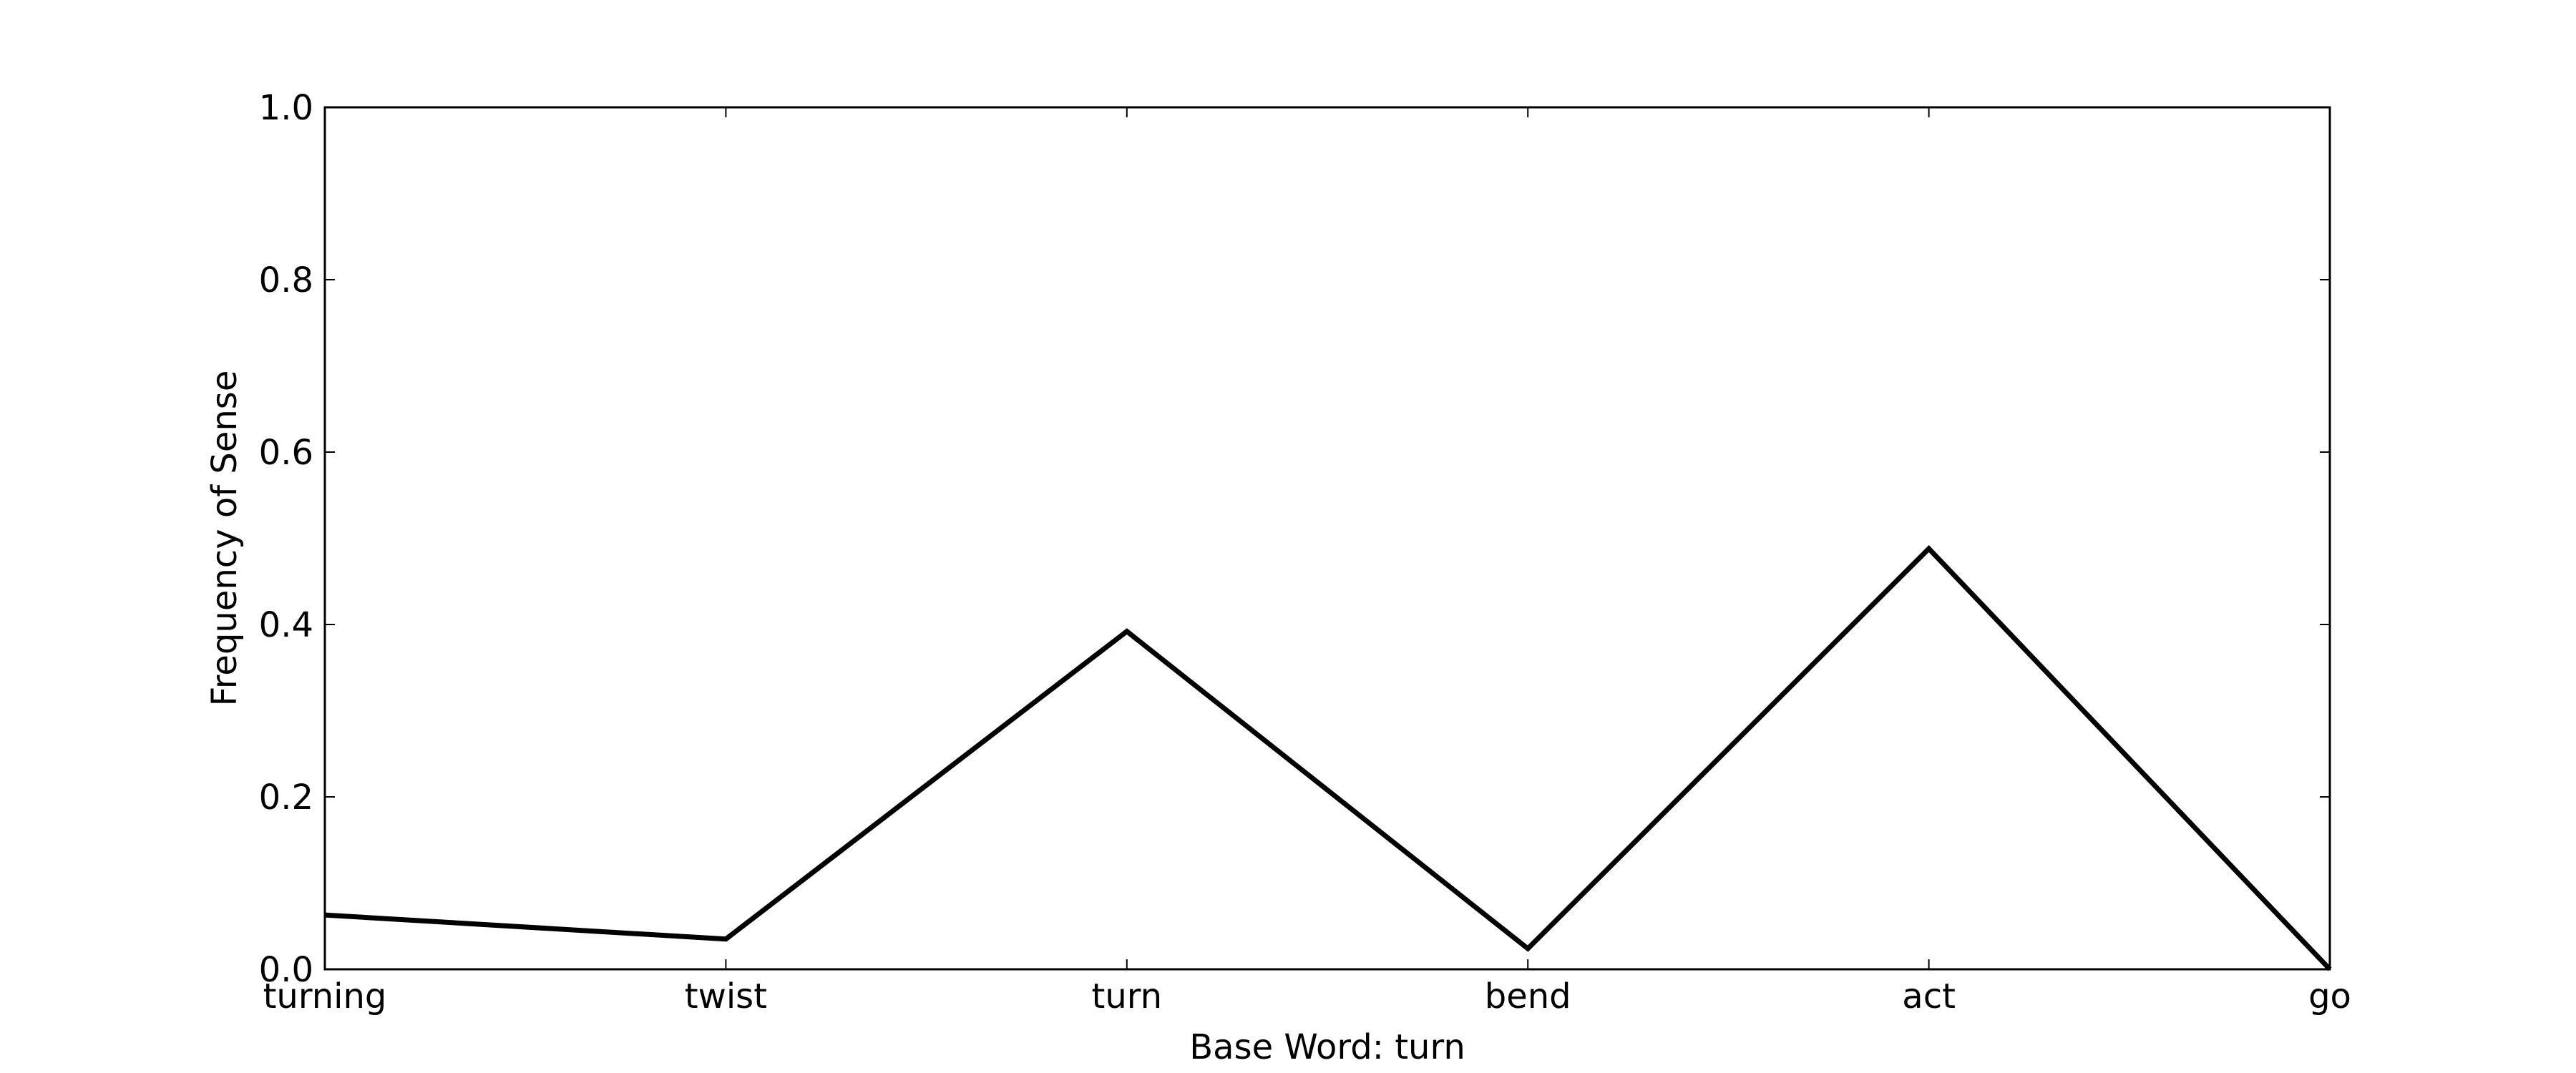  What do you see at coordinates (1929, 996) in the screenshot?
I see `x-tick-label: act` at bounding box center [1929, 996].